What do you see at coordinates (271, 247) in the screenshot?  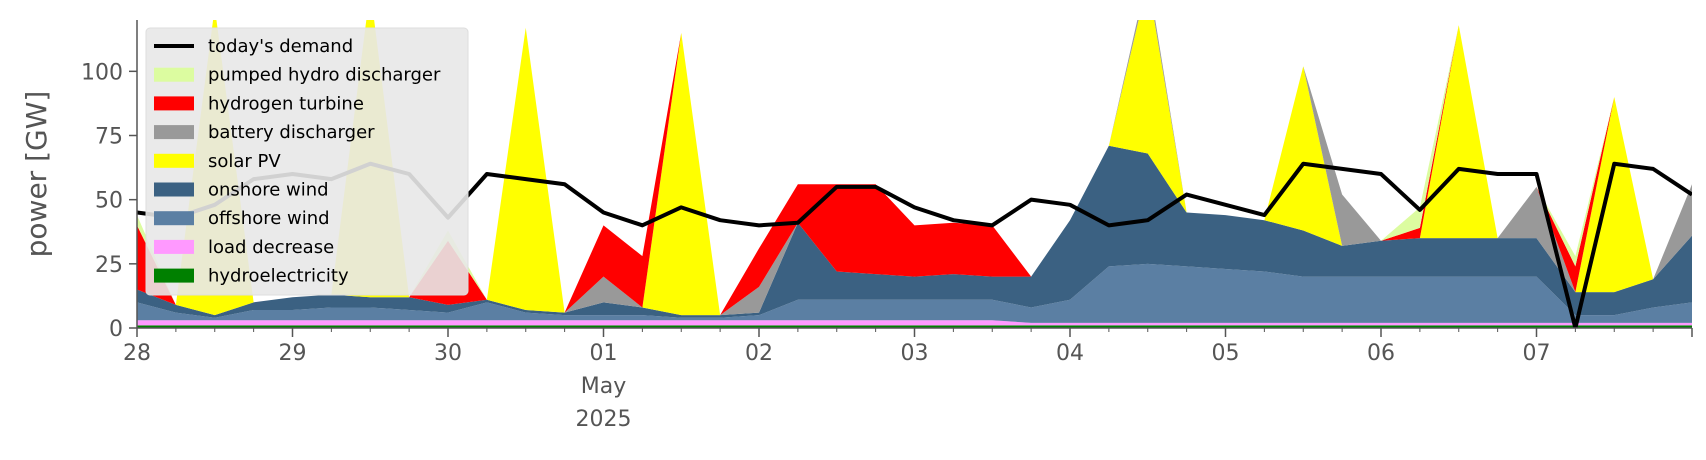 I see `legend-label-load-decrease: load decrease` at bounding box center [271, 247].